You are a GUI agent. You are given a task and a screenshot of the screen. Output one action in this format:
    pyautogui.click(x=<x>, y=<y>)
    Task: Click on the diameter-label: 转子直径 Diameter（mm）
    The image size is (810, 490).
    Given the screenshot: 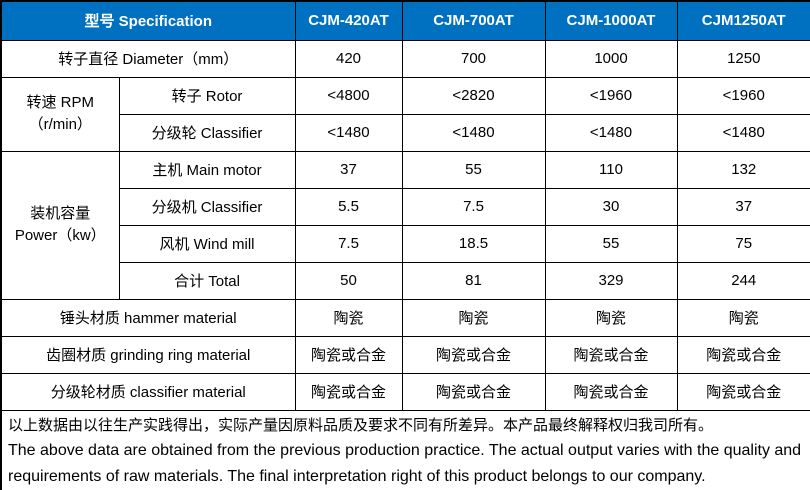 What is the action you would take?
    pyautogui.click(x=148, y=58)
    